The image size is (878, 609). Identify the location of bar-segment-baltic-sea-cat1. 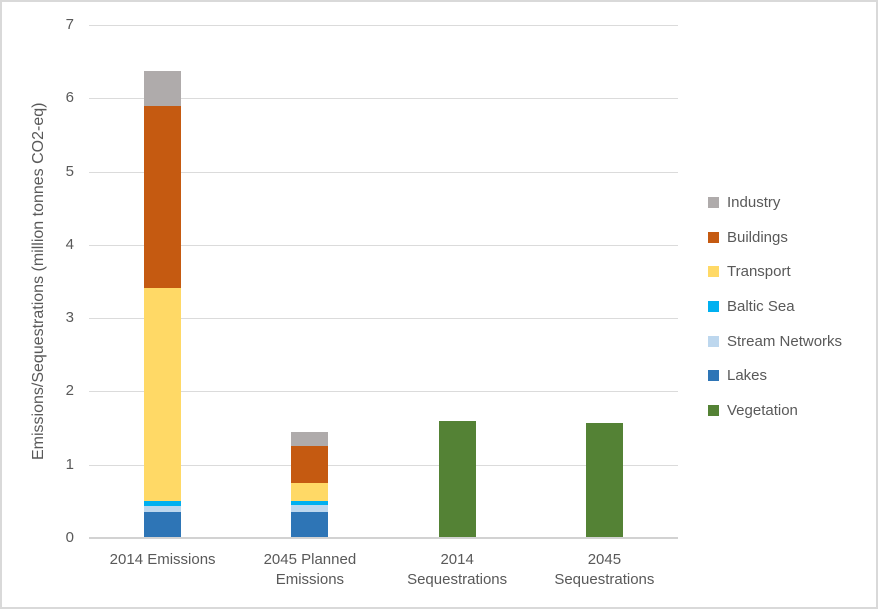
(163, 503).